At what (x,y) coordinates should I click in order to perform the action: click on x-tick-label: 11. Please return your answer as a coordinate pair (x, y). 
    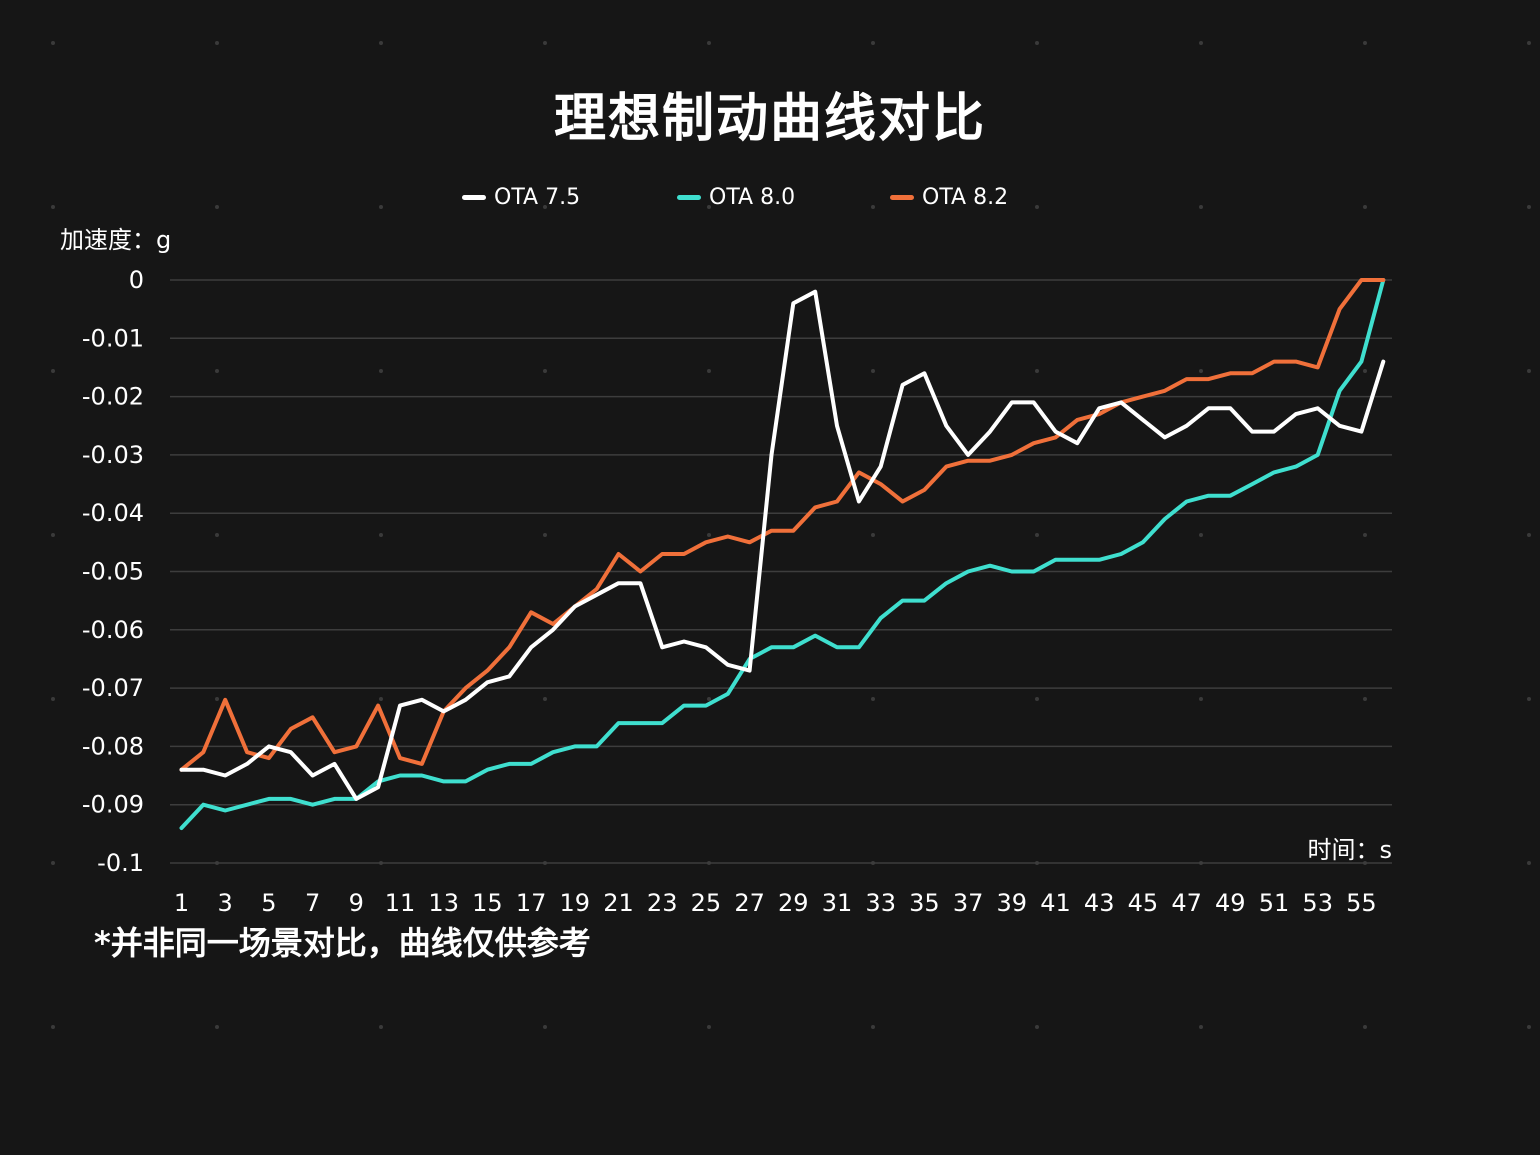
    Looking at the image, I should click on (400, 903).